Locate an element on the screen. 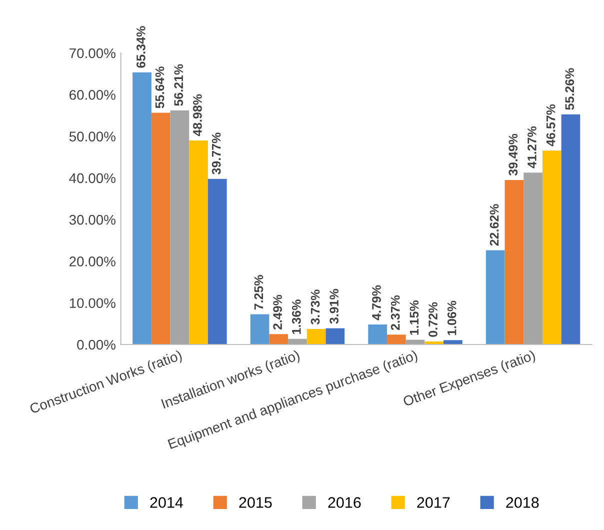 The height and width of the screenshot is (530, 604). data-label: 39.77% is located at coordinates (216, 153).